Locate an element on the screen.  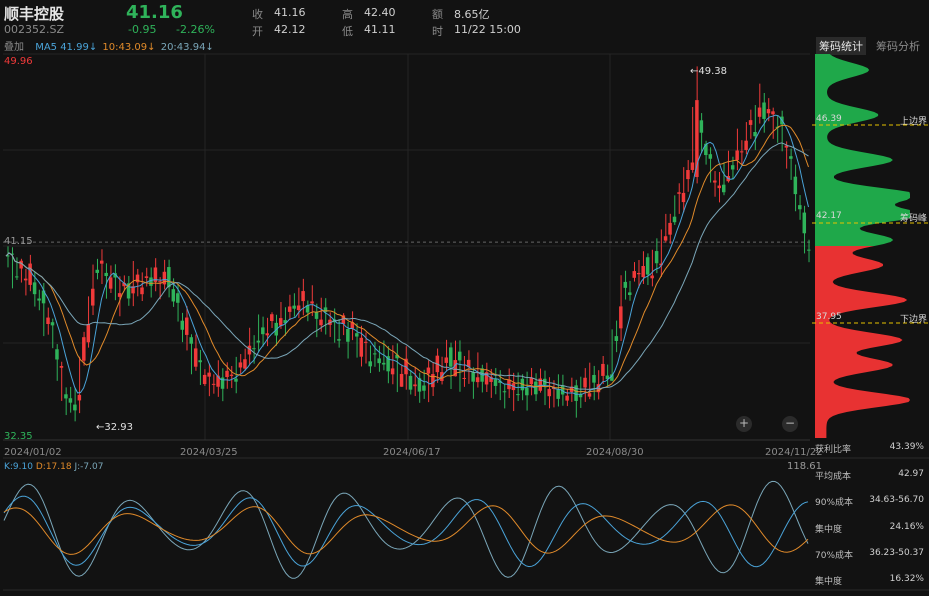
stock-code: 002352.SZ is located at coordinates (34, 29).